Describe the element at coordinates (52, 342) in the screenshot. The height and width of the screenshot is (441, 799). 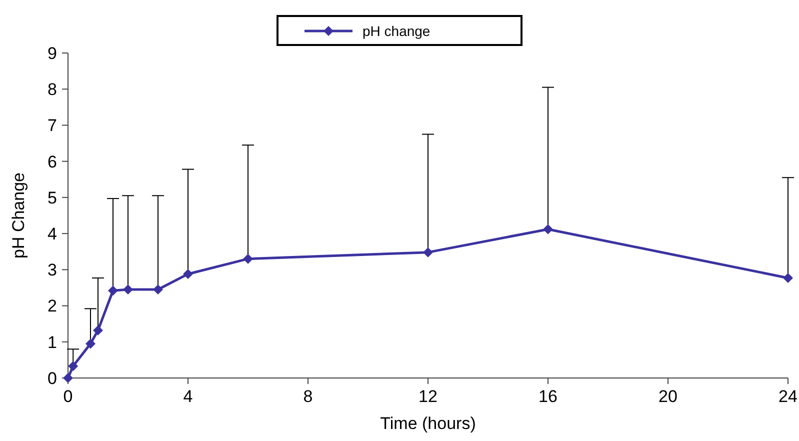
I see `y-tick-label: 1` at that location.